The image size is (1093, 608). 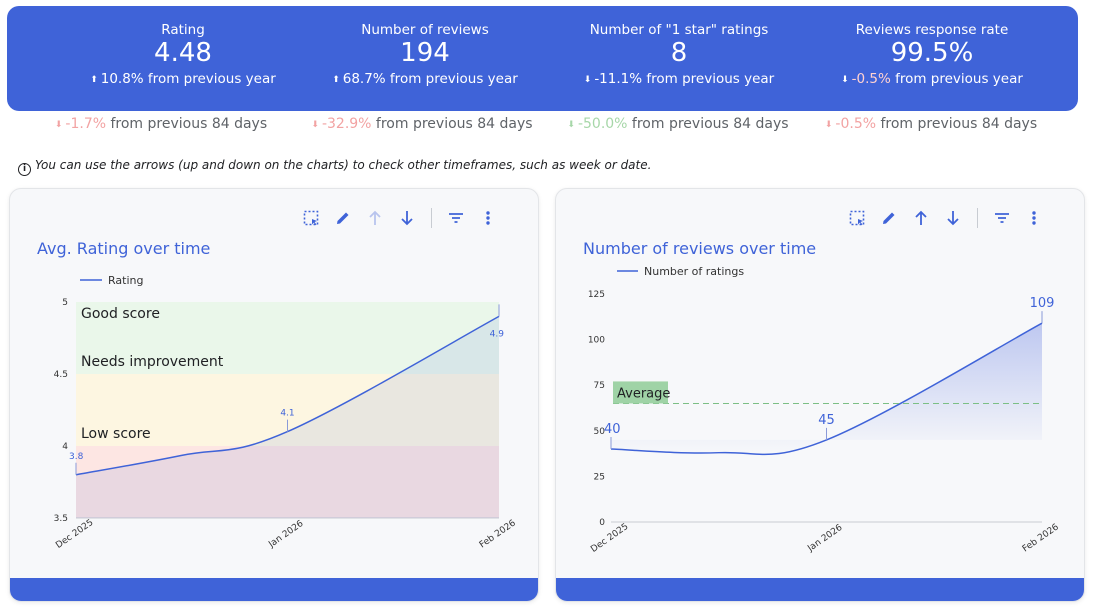 I want to click on average-label-box, so click(x=640, y=392).